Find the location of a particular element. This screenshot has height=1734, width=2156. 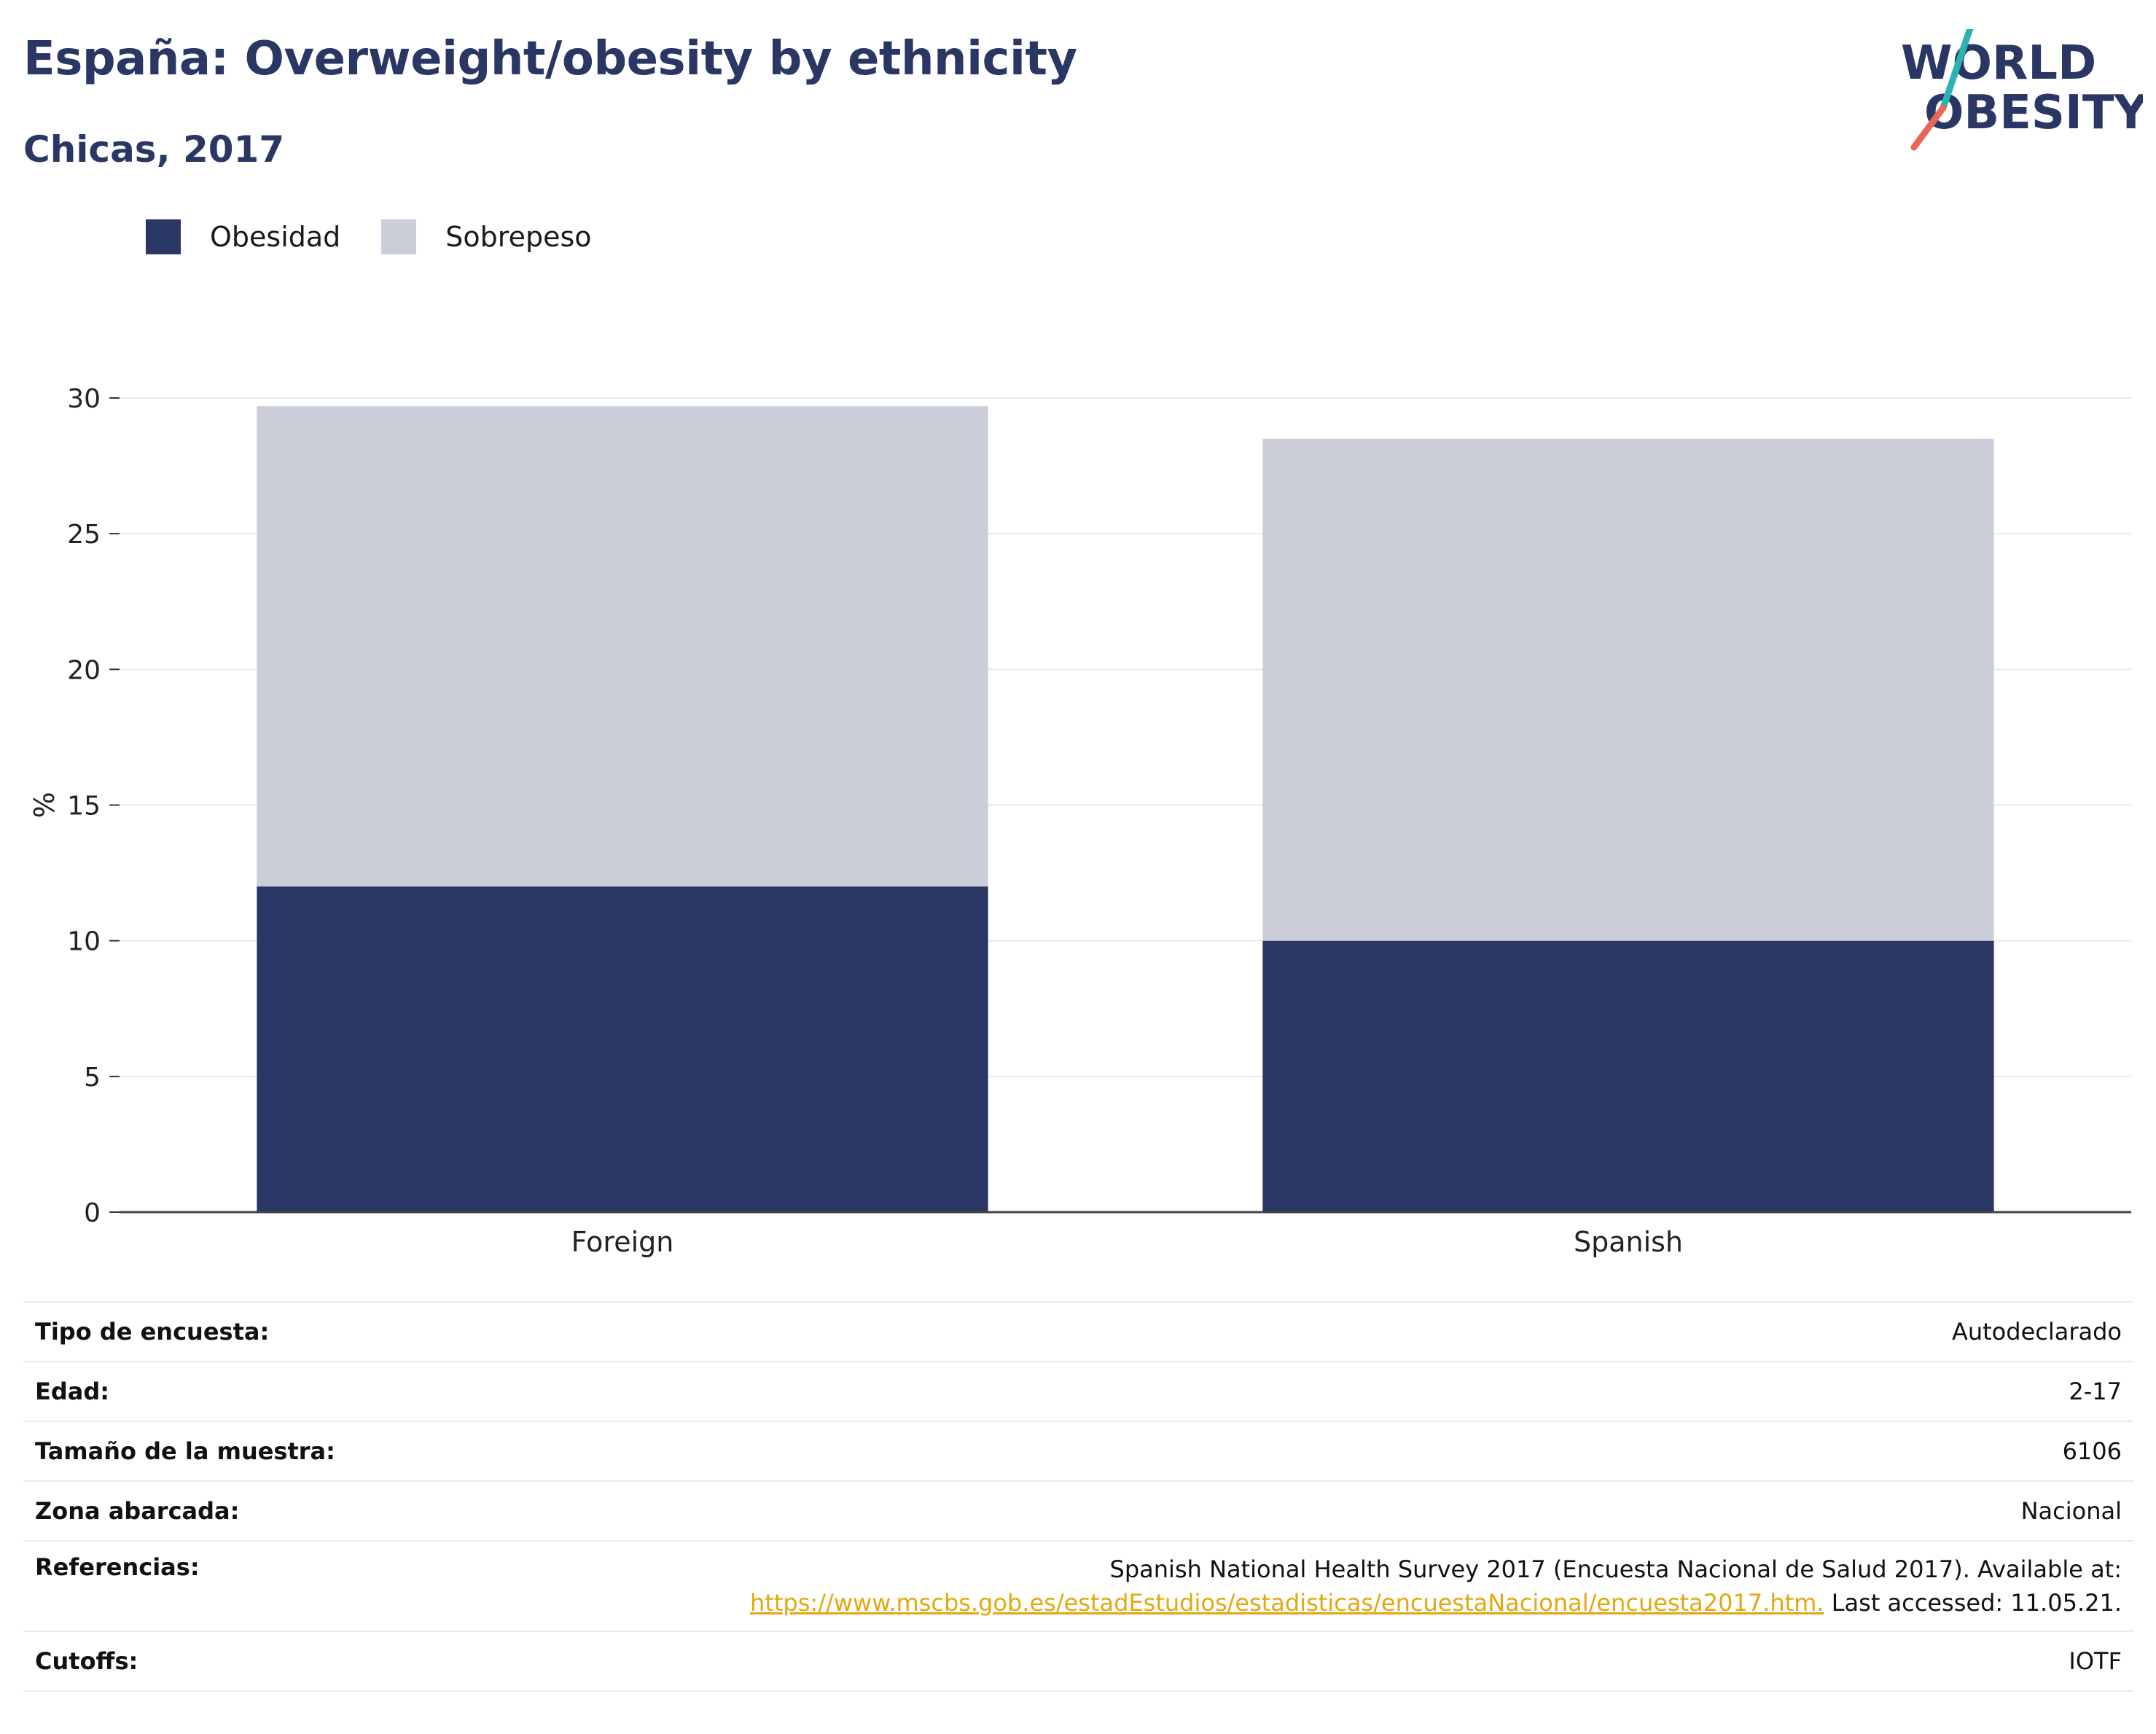

legend-item-sobrepeso: Sobrepeso is located at coordinates (487, 236).